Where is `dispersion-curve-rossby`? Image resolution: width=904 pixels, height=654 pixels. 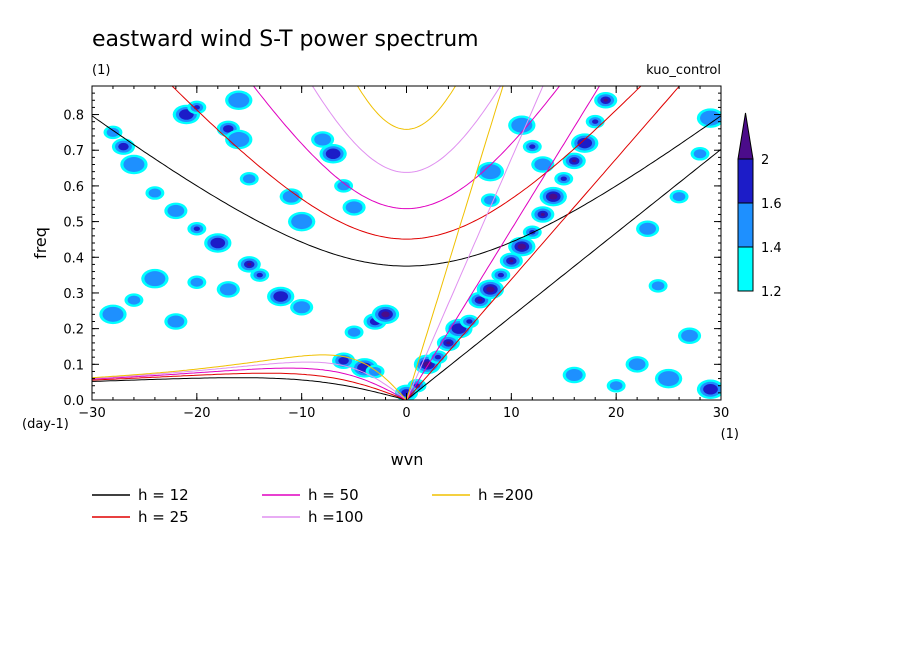 dispersion-curve-rossby is located at coordinates (249, 377).